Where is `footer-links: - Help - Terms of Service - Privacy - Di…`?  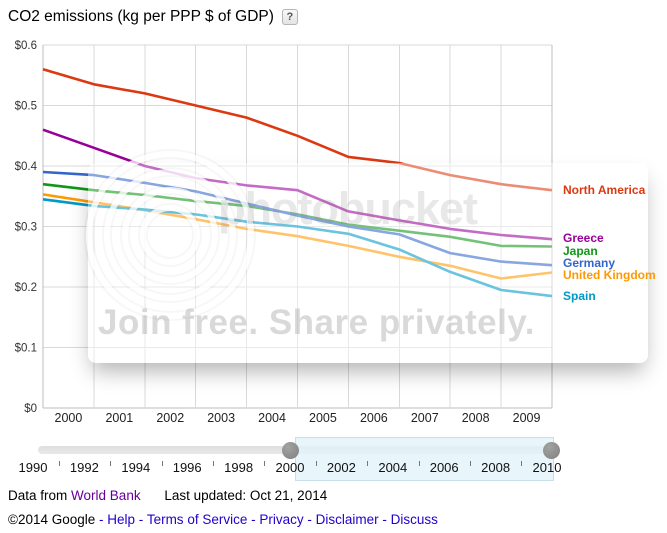 footer-links: - Help - Terms of Service - Privacy - Di… is located at coordinates (268, 519).